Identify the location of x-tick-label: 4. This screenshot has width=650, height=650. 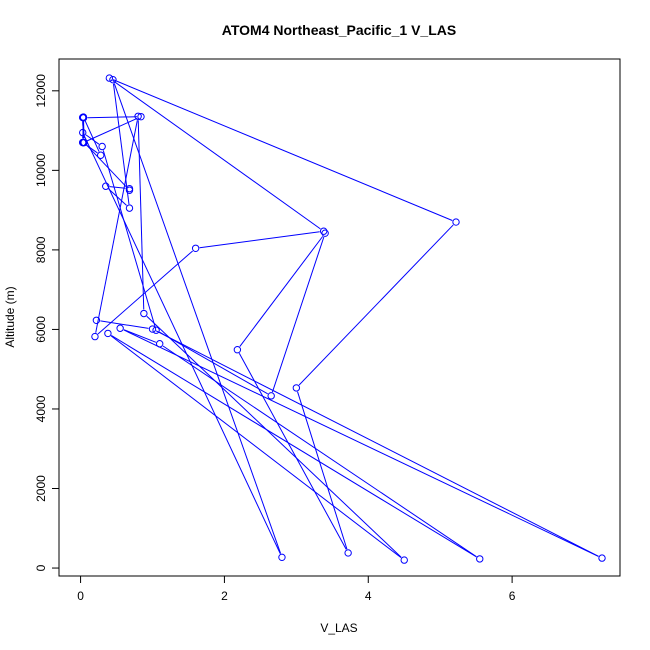
(368, 596).